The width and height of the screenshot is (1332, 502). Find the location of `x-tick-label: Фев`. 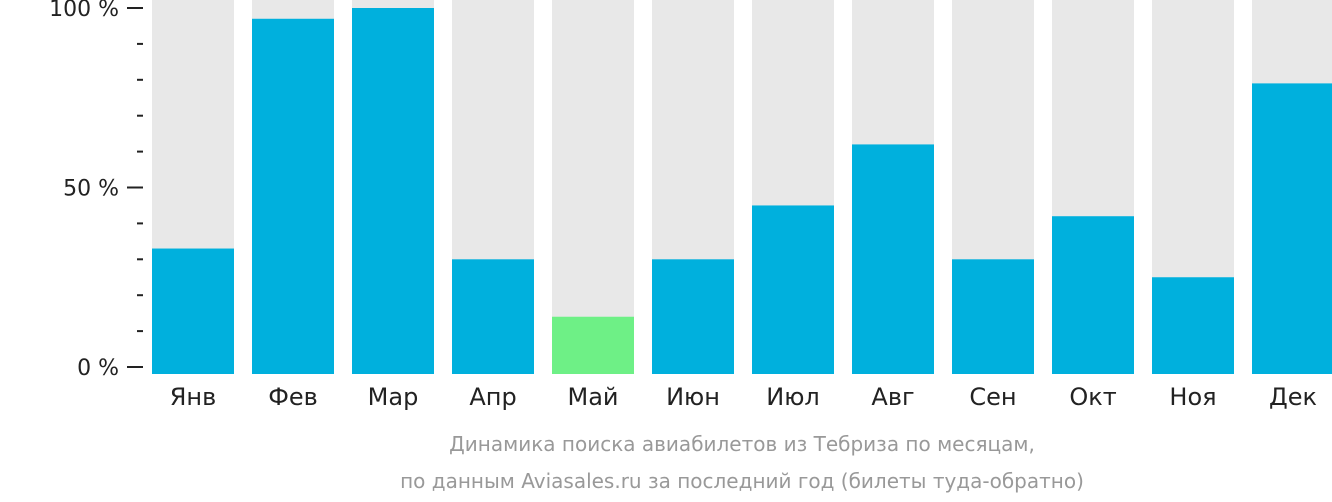

x-tick-label: Фев is located at coordinates (293, 397).